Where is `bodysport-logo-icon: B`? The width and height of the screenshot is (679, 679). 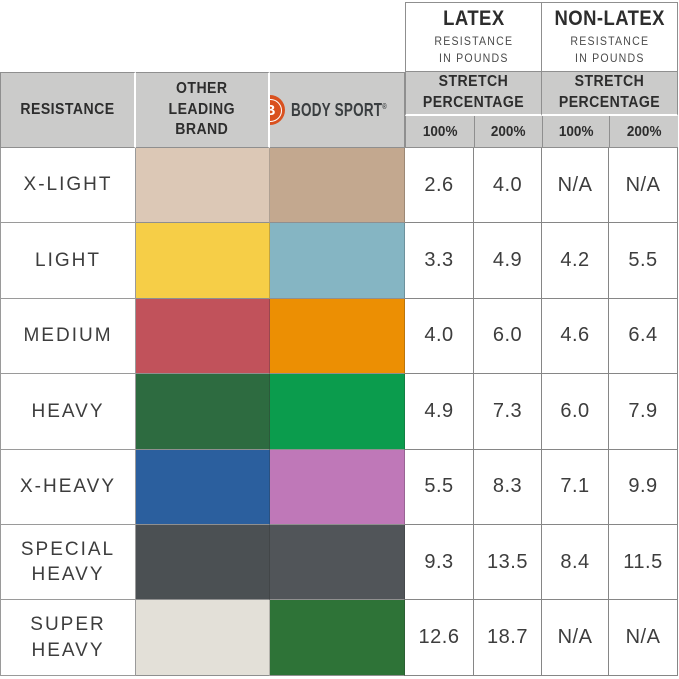 bodysport-logo-icon: B is located at coordinates (278, 110).